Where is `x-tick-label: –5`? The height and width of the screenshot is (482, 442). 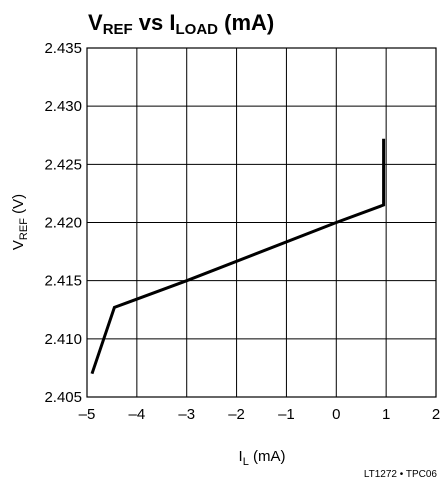 x-tick-label: –5 is located at coordinates (87, 414).